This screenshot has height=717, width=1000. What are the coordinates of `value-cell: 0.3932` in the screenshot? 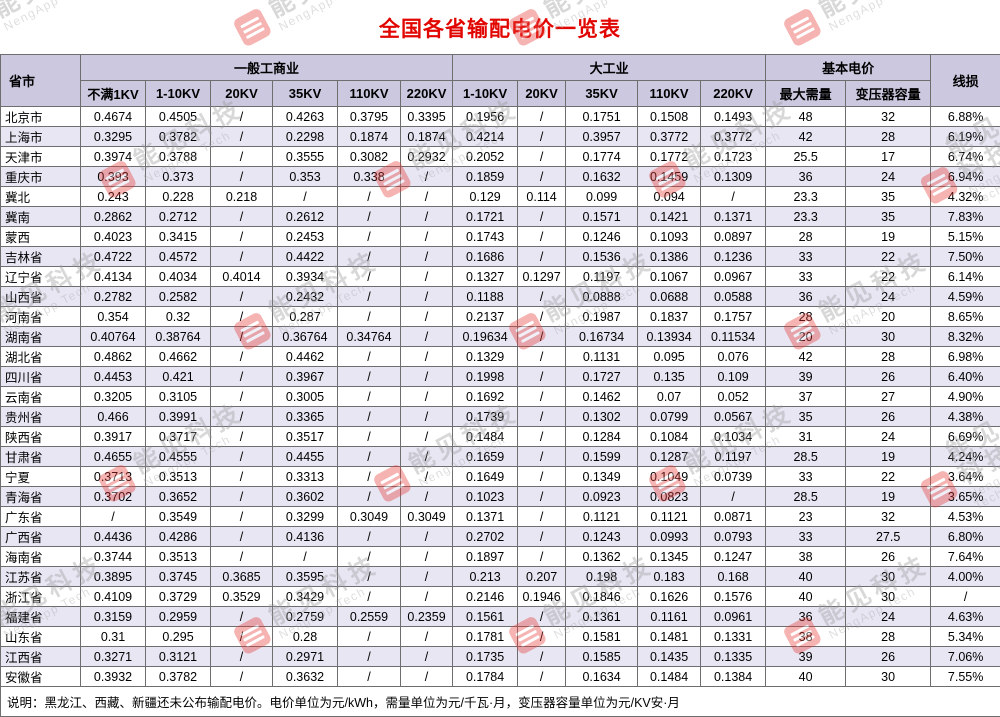 It's located at (113, 677).